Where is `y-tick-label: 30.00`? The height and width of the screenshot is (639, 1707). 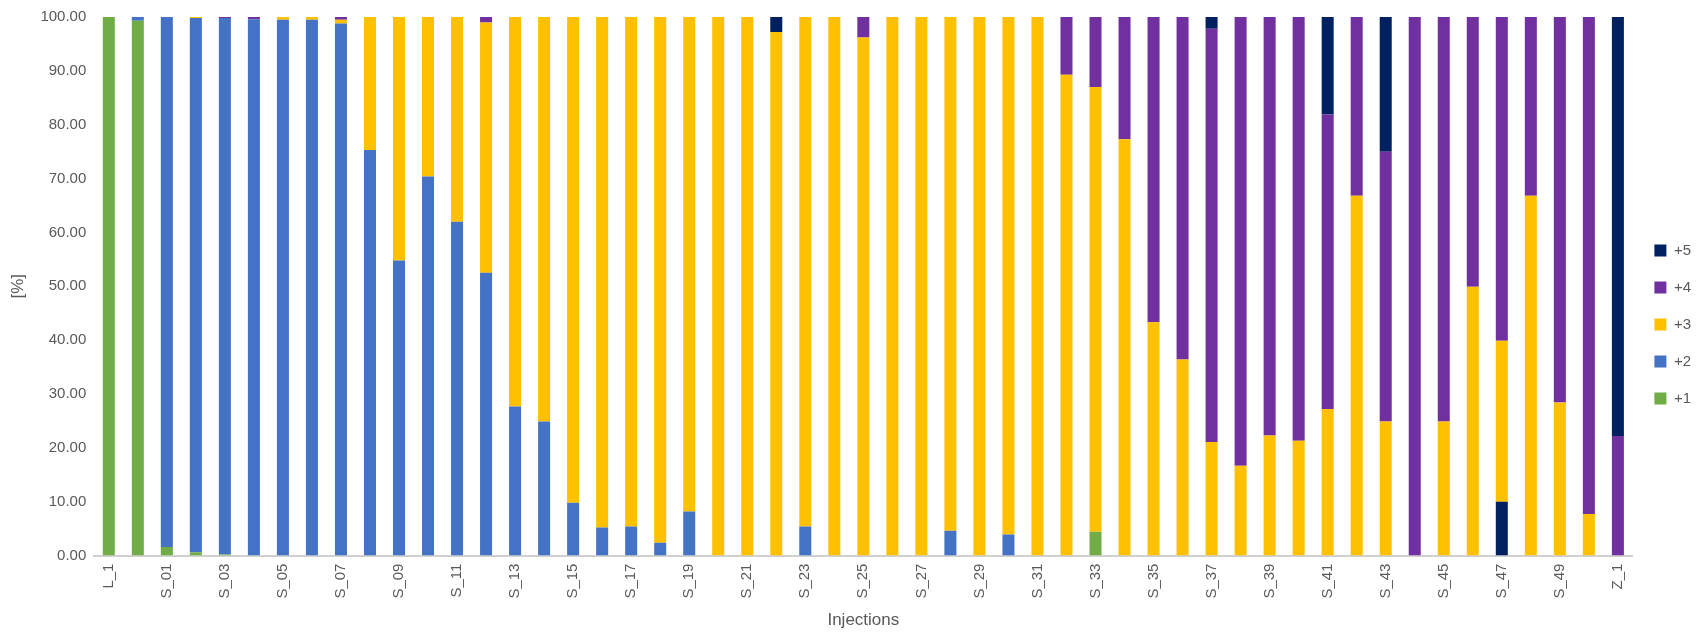 y-tick-label: 30.00 is located at coordinates (67, 393).